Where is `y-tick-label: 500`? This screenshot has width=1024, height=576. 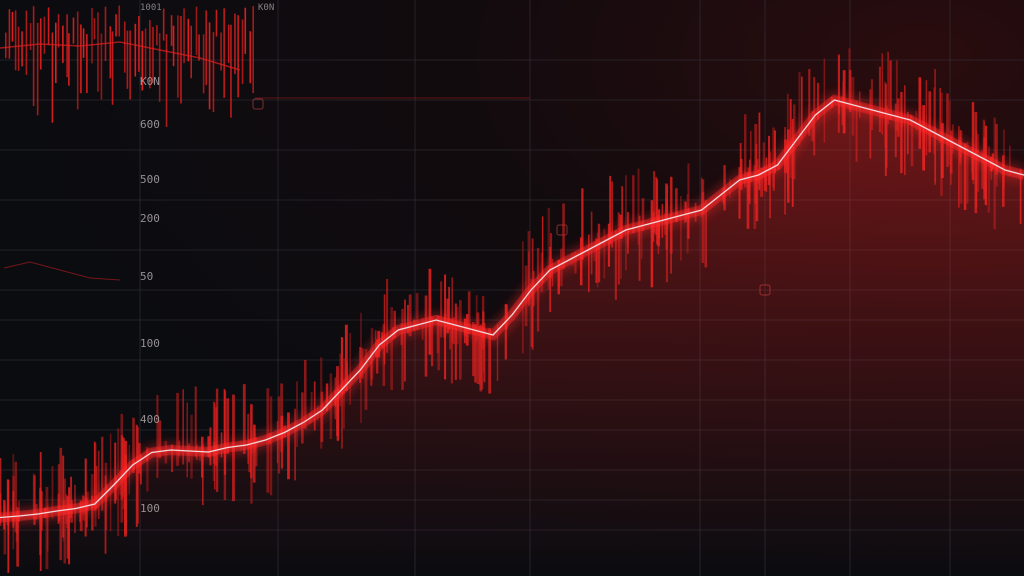 y-tick-label: 500 is located at coordinates (150, 179).